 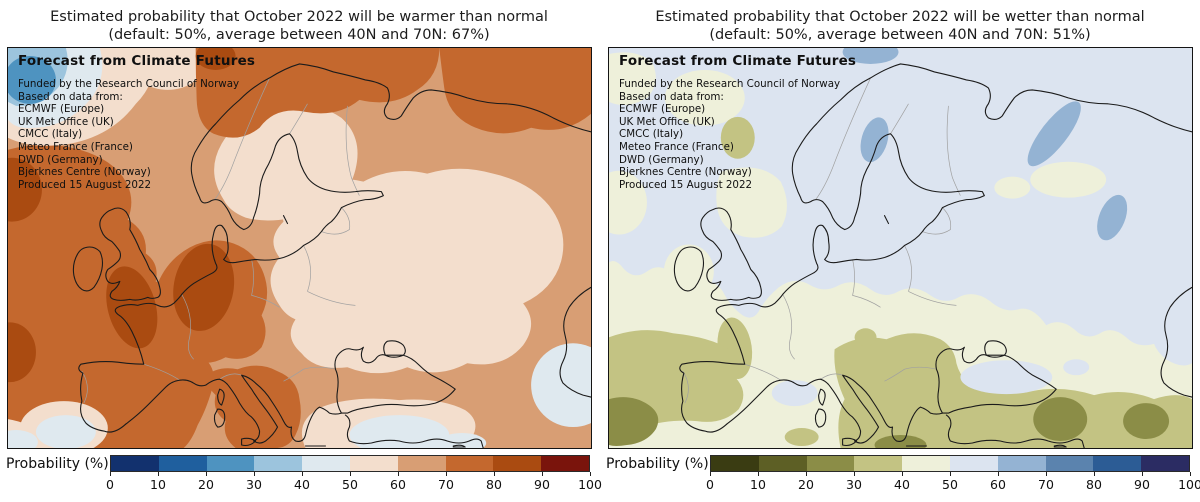 I want to click on colorbar-tick-labels-warmer: 0 10 20 30 40 50 60 70 80 90 100, so click(x=354, y=485).